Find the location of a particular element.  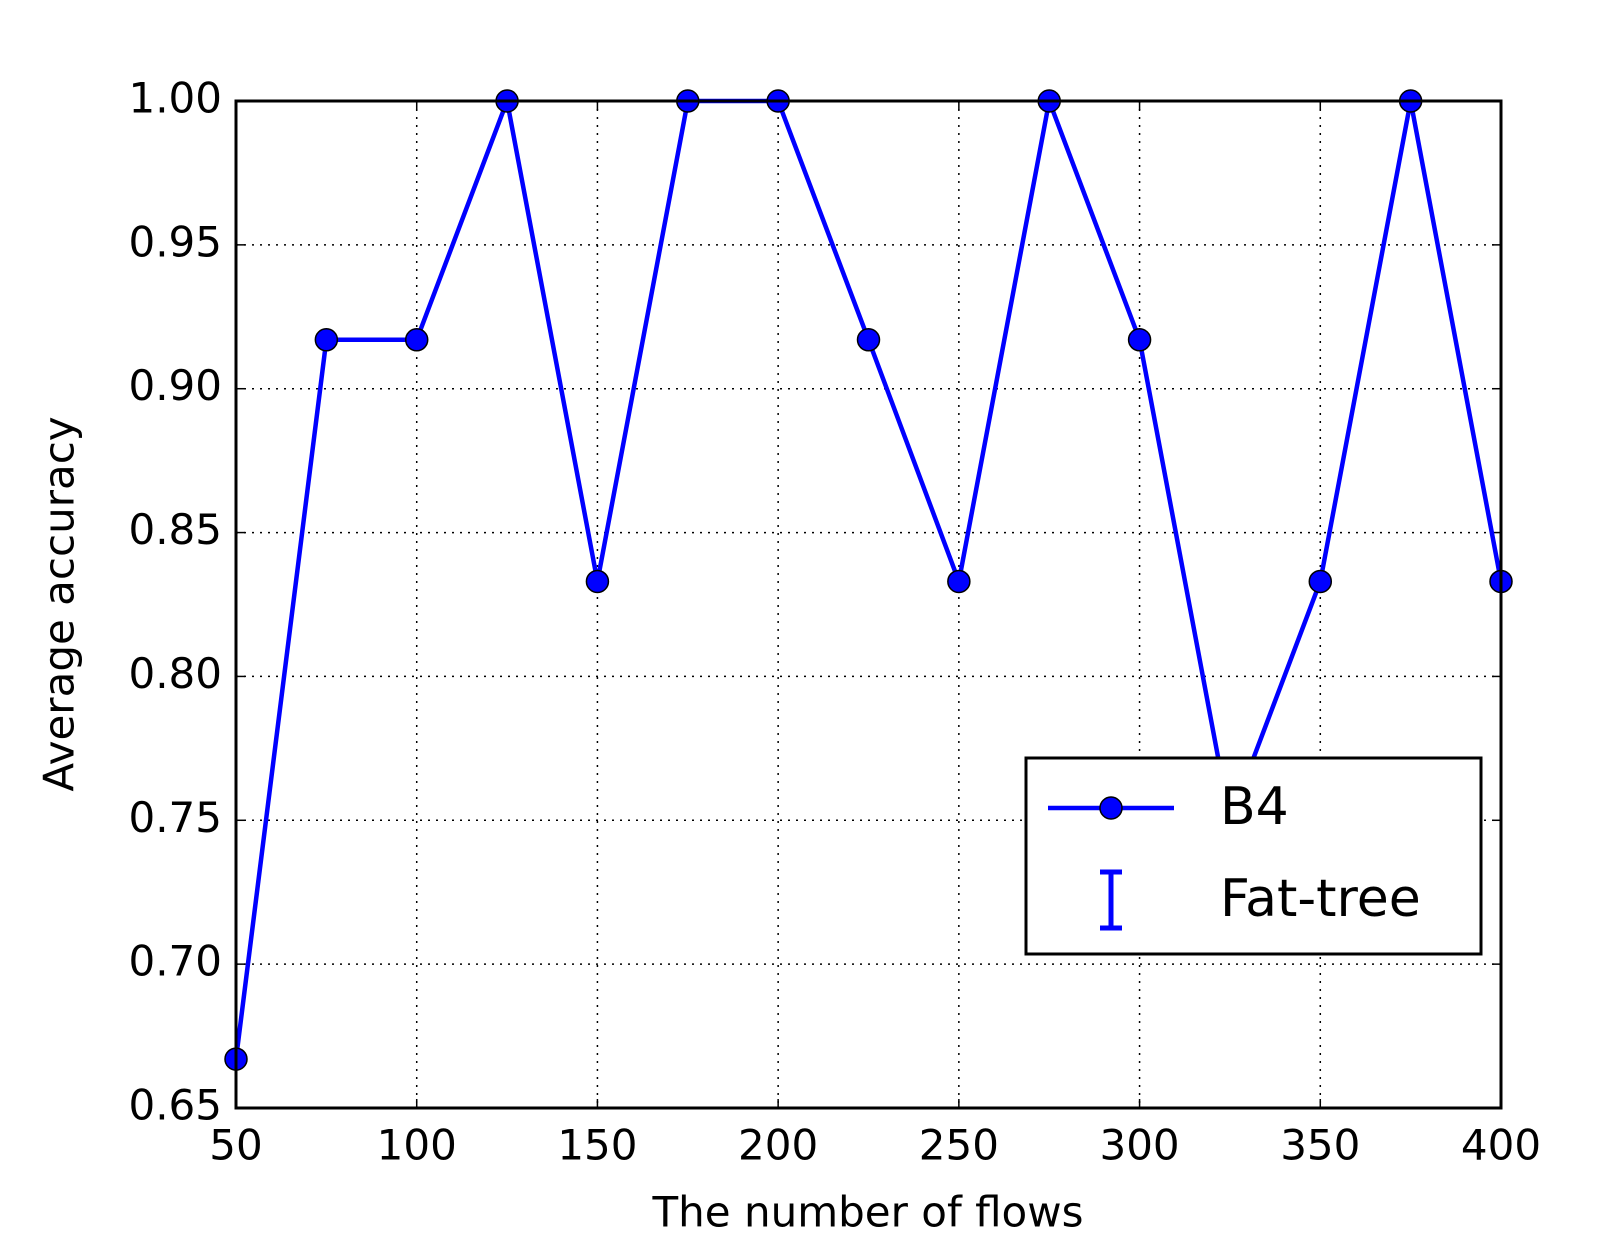

x-tick-label: 50 is located at coordinates (235, 1145).